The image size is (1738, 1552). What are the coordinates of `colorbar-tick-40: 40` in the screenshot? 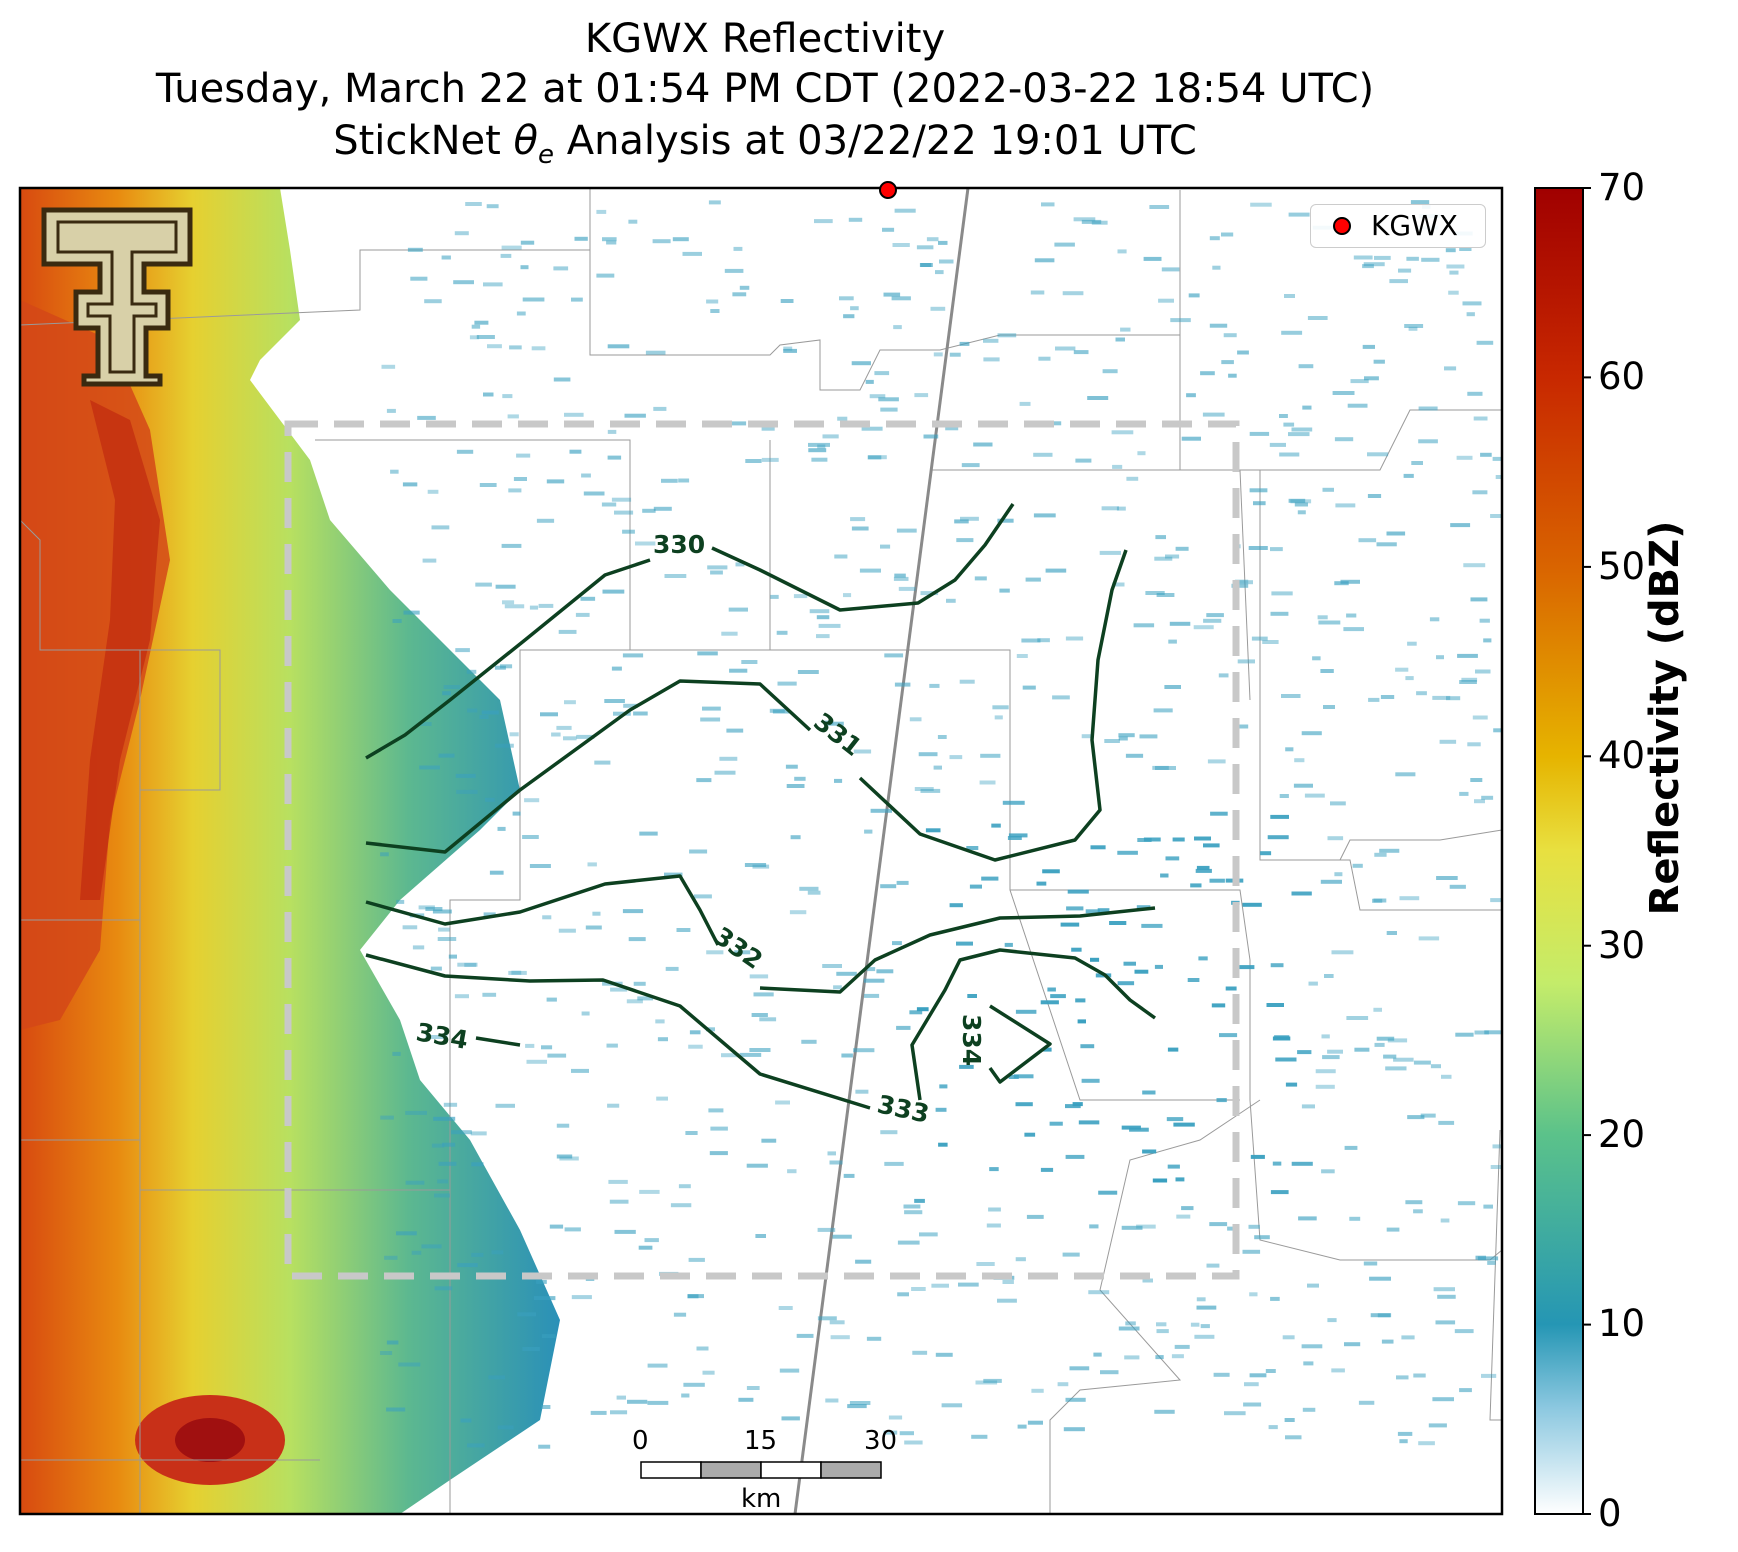 It's located at (1622, 755).